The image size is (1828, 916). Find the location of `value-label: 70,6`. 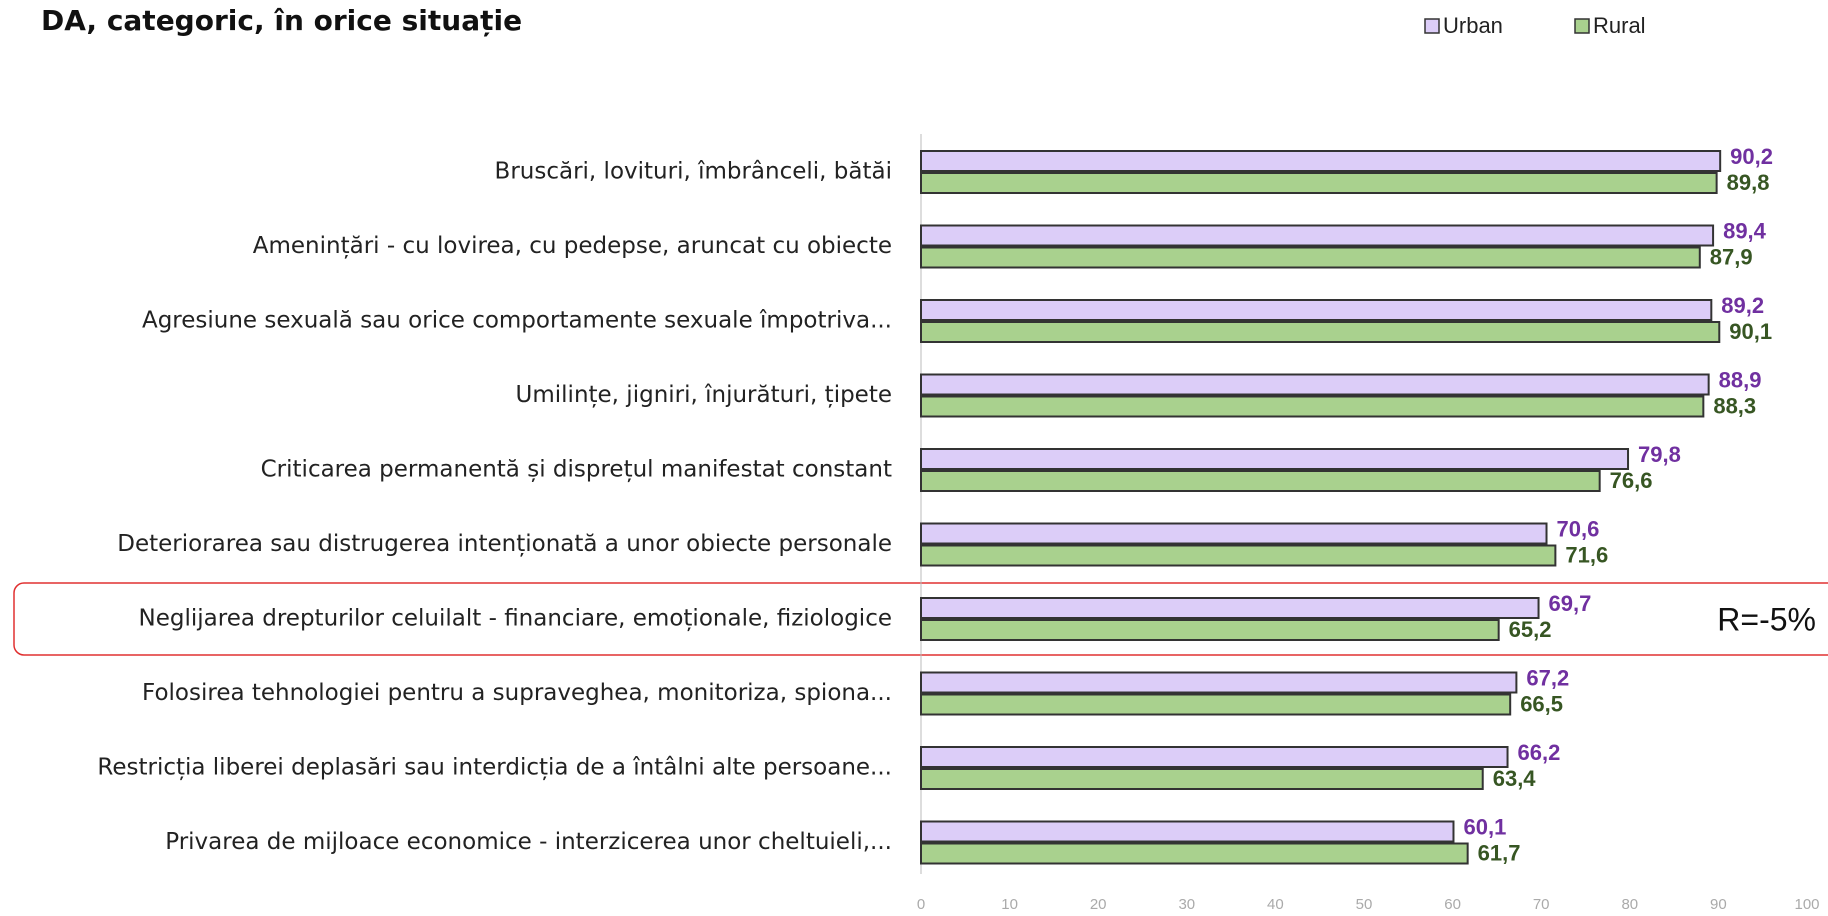

value-label: 70,6 is located at coordinates (1578, 528).